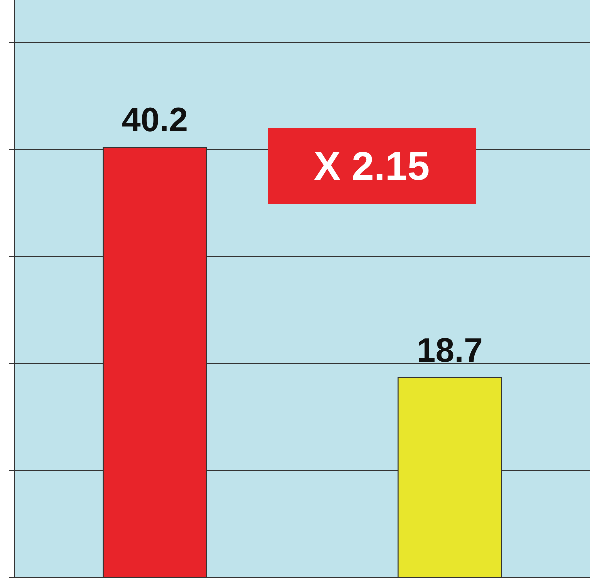  Describe the element at coordinates (155, 121) in the screenshot. I see `data-label: 40.2` at that location.